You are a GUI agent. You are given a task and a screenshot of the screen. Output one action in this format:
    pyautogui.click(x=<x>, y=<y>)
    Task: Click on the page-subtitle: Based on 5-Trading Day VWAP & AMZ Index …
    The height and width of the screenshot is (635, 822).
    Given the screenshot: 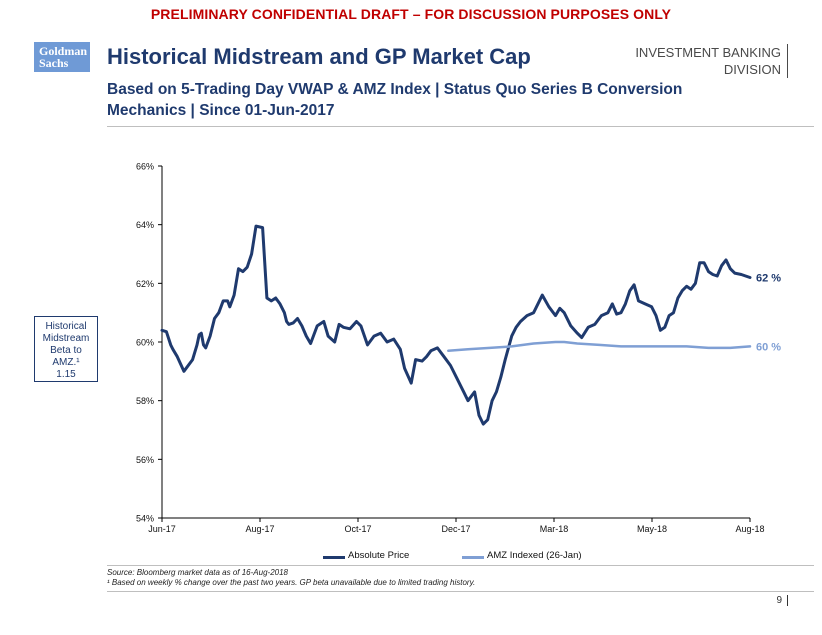 What is the action you would take?
    pyautogui.click(x=395, y=100)
    